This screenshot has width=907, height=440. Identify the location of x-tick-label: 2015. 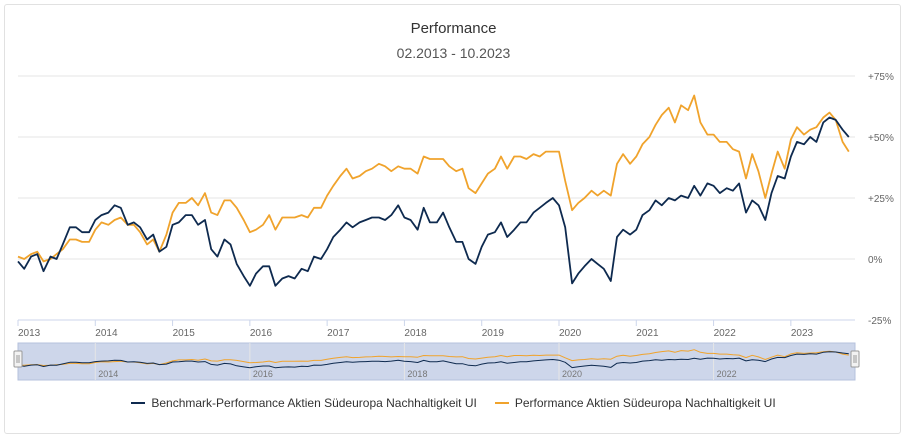
(184, 333).